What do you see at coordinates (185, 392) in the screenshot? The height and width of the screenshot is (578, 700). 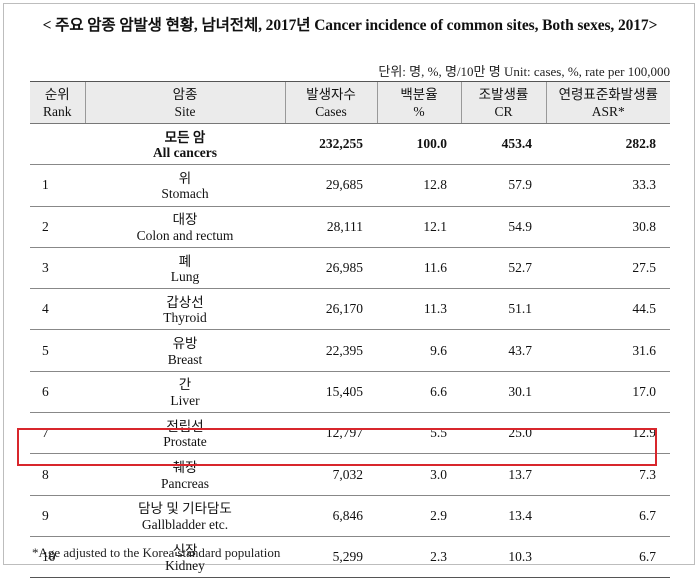 I see `site-cell: 간 Liver` at bounding box center [185, 392].